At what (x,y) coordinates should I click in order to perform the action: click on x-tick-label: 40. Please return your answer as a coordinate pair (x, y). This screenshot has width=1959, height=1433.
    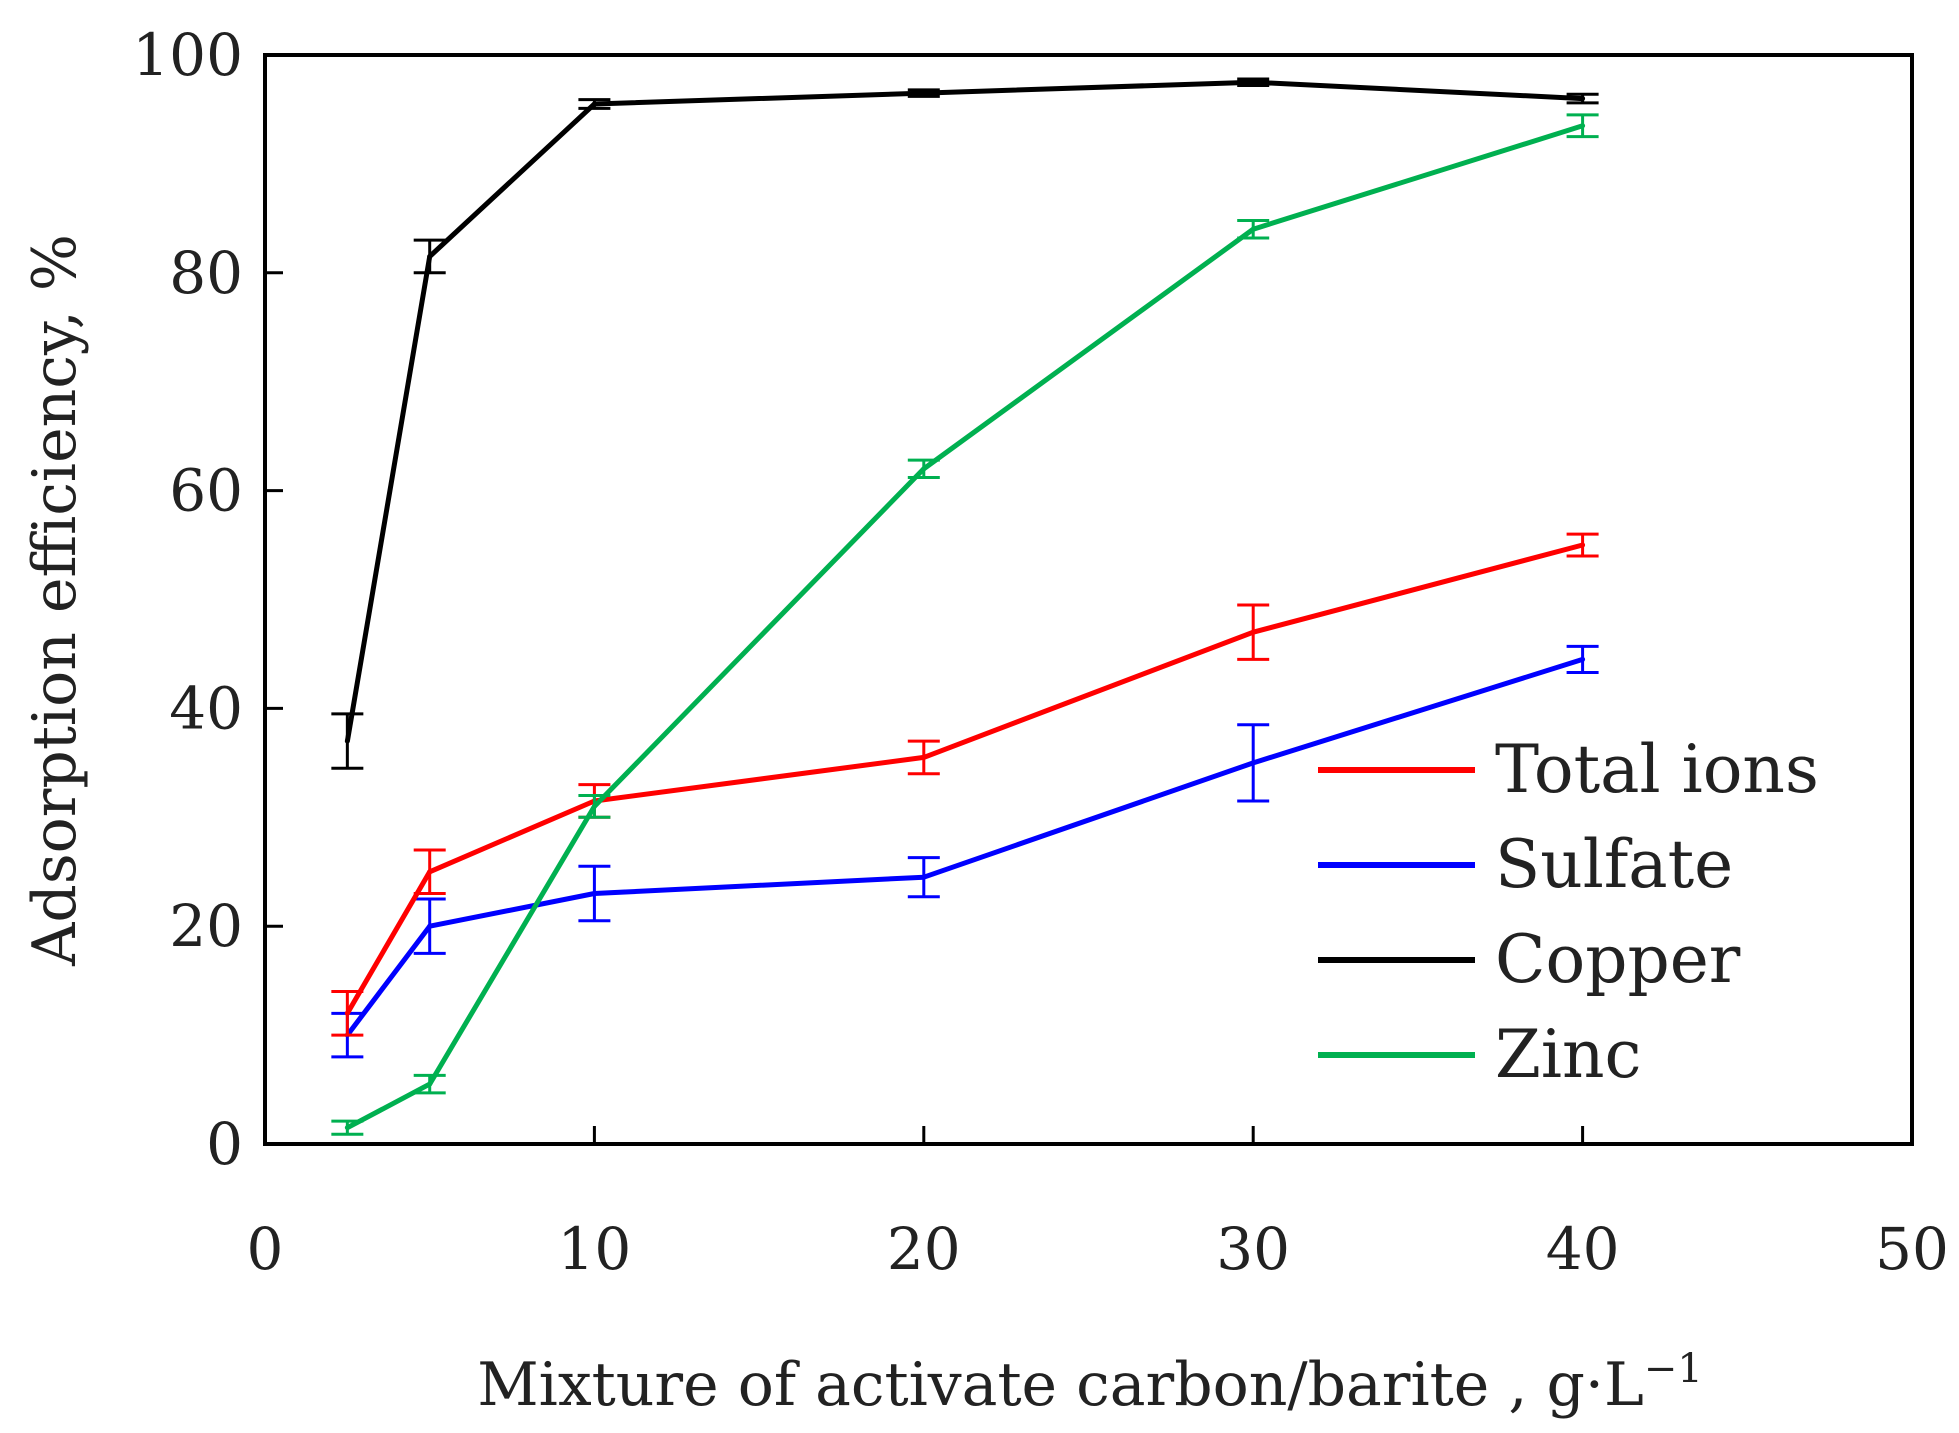
    Looking at the image, I should click on (1583, 1249).